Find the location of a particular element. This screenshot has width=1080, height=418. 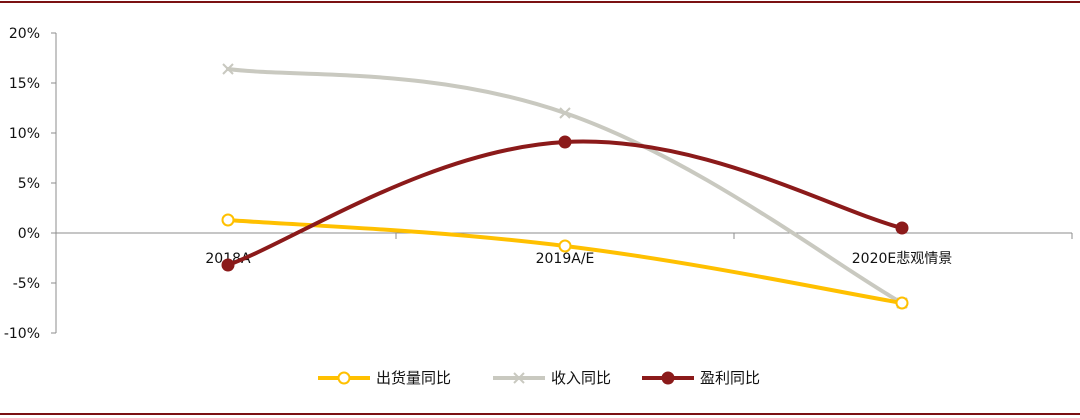

y-tick-label: 0% is located at coordinates (29, 234).